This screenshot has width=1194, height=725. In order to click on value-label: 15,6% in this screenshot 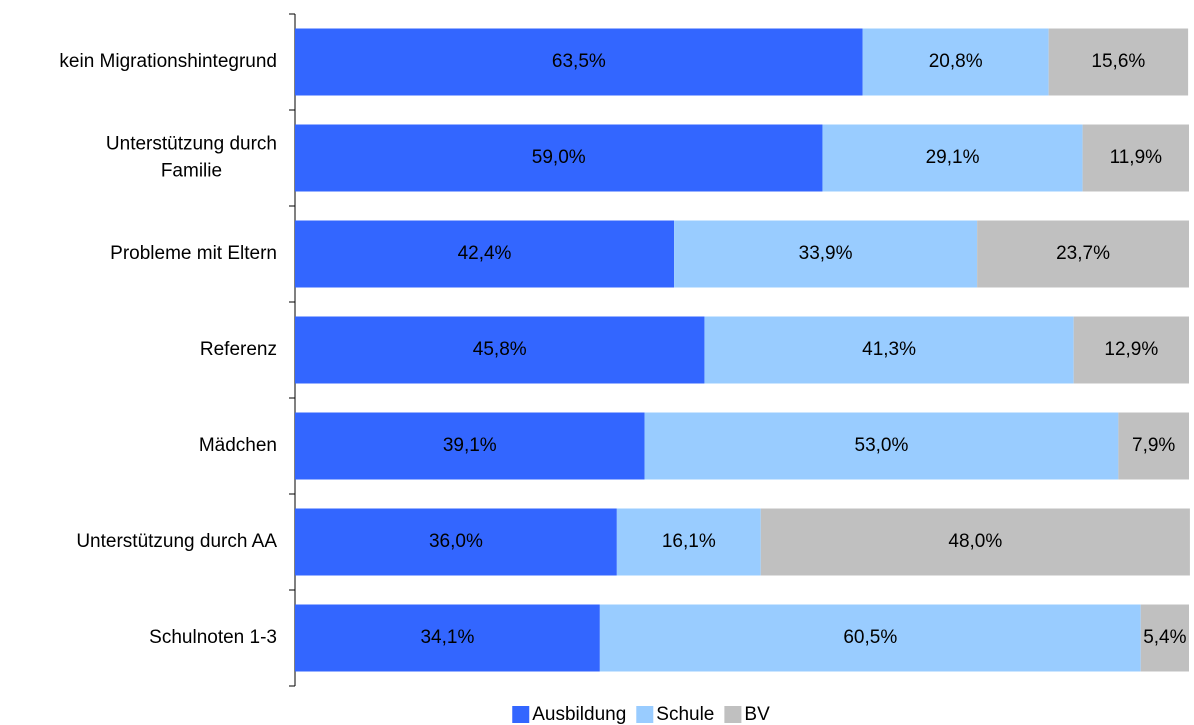, I will do `click(1118, 61)`.